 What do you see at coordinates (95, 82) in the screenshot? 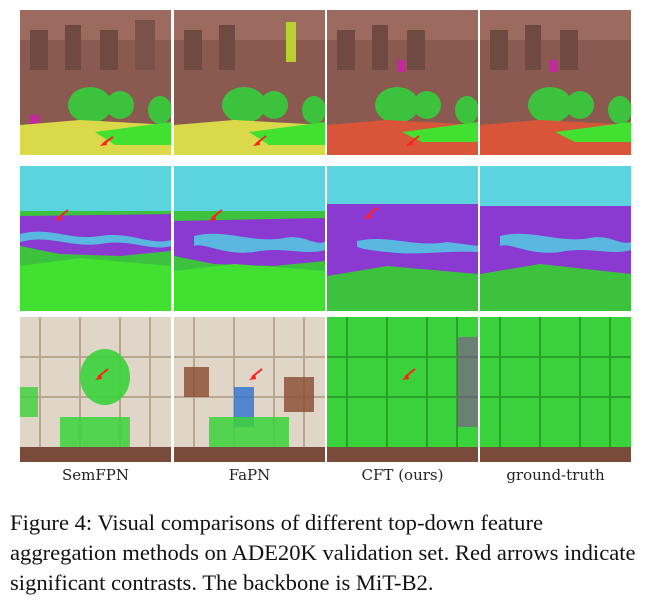
I see `row1-semfpn-image` at bounding box center [95, 82].